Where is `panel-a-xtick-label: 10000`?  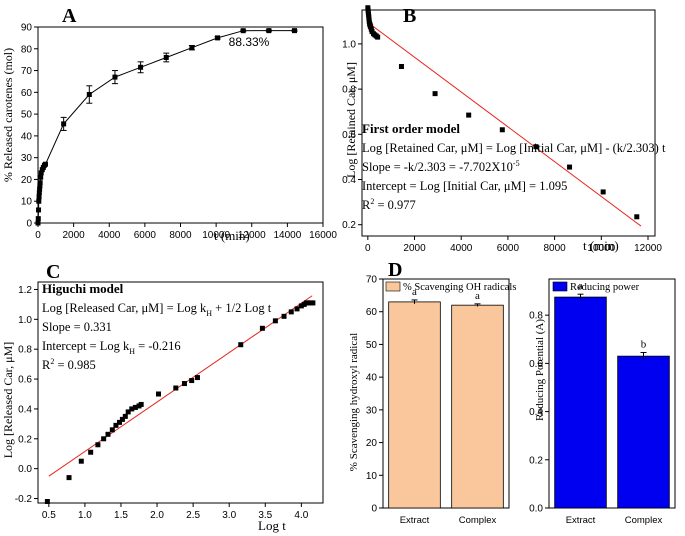 panel-a-xtick-label: 10000 is located at coordinates (216, 235).